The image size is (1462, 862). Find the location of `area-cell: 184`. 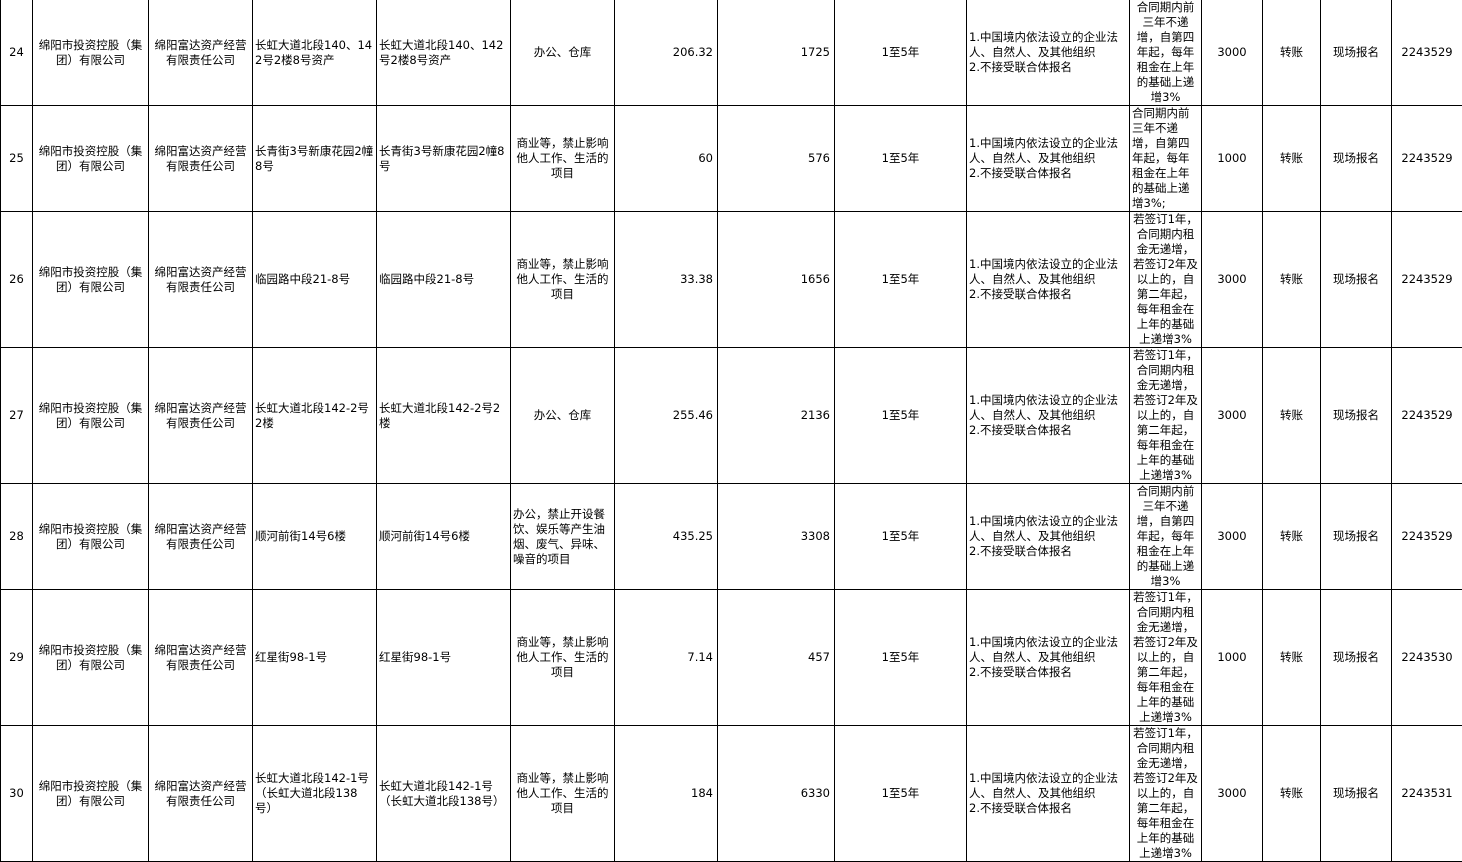

area-cell: 184 is located at coordinates (666, 794).